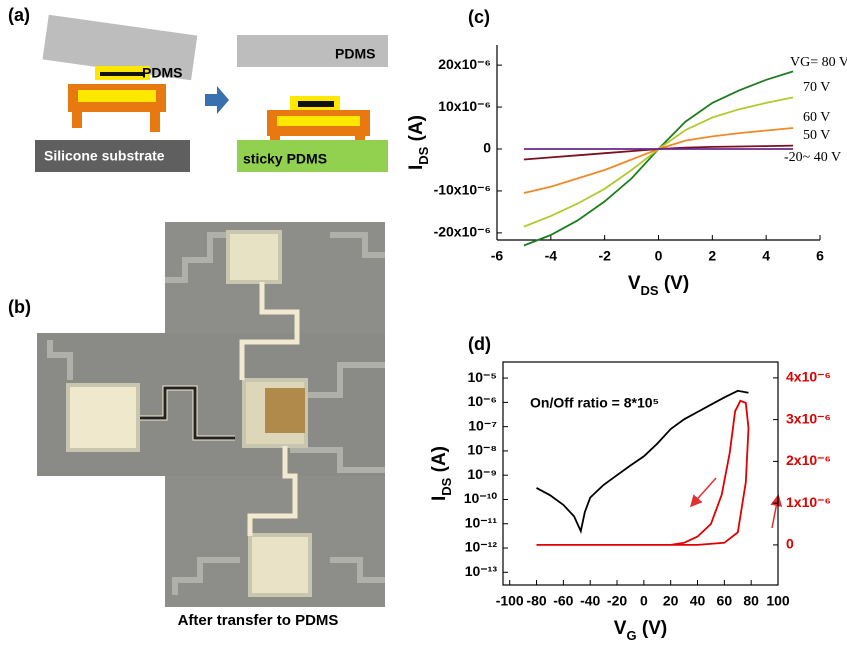 This screenshot has height=645, width=847. What do you see at coordinates (671, 601) in the screenshot?
I see `x-tick-label: 20` at bounding box center [671, 601].